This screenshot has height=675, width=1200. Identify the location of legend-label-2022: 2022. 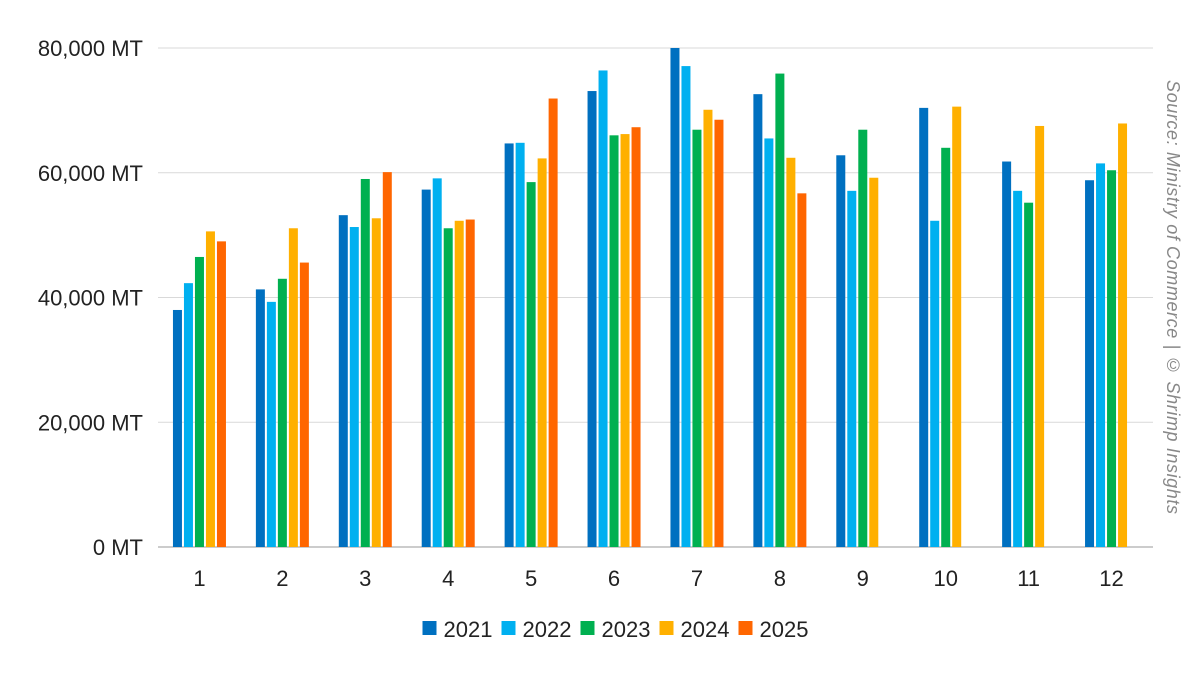
(547, 629).